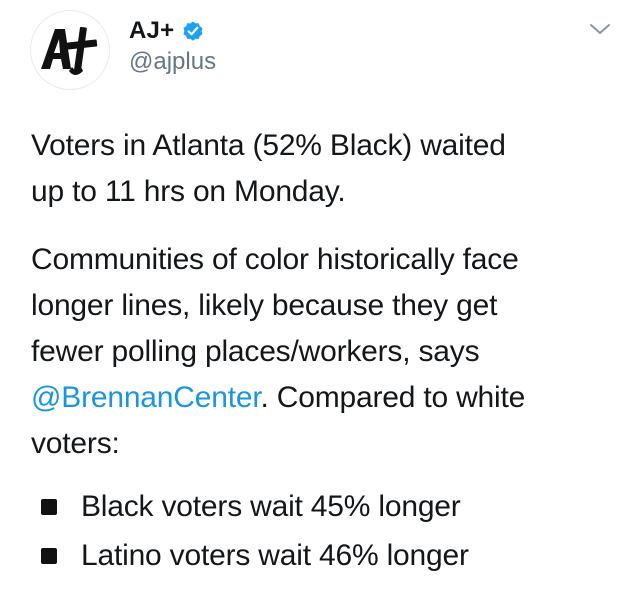 Image resolution: width=640 pixels, height=603 pixels. What do you see at coordinates (268, 145) in the screenshot?
I see `text-line: Voters in Atlanta (52% Black) waited` at bounding box center [268, 145].